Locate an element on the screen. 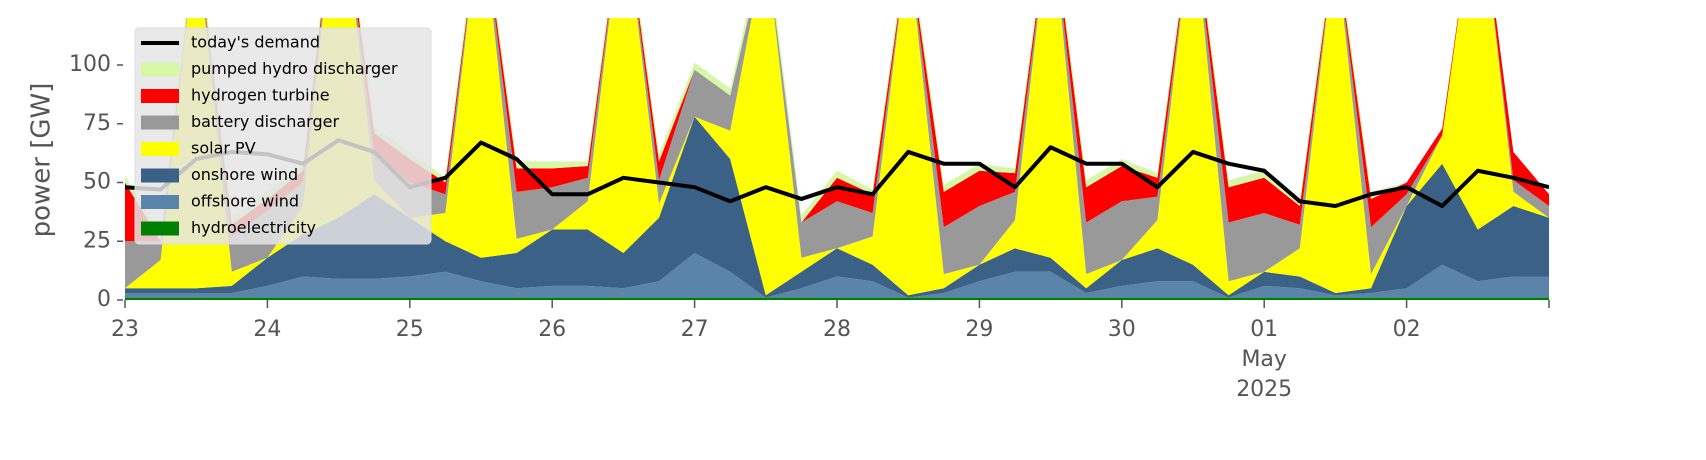 The image size is (1706, 460). x-tick-label: 30 is located at coordinates (1122, 329).